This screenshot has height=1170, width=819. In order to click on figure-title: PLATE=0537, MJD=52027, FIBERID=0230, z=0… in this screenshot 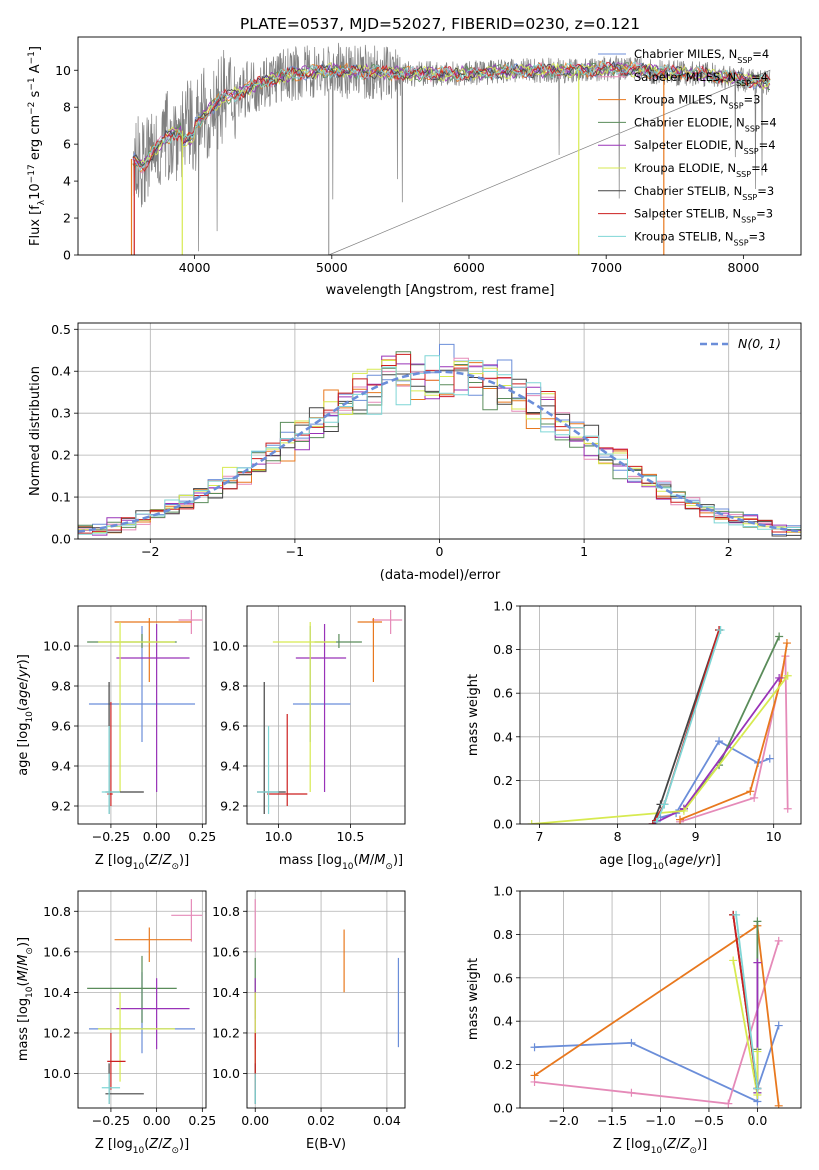, I will do `click(440, 24)`.